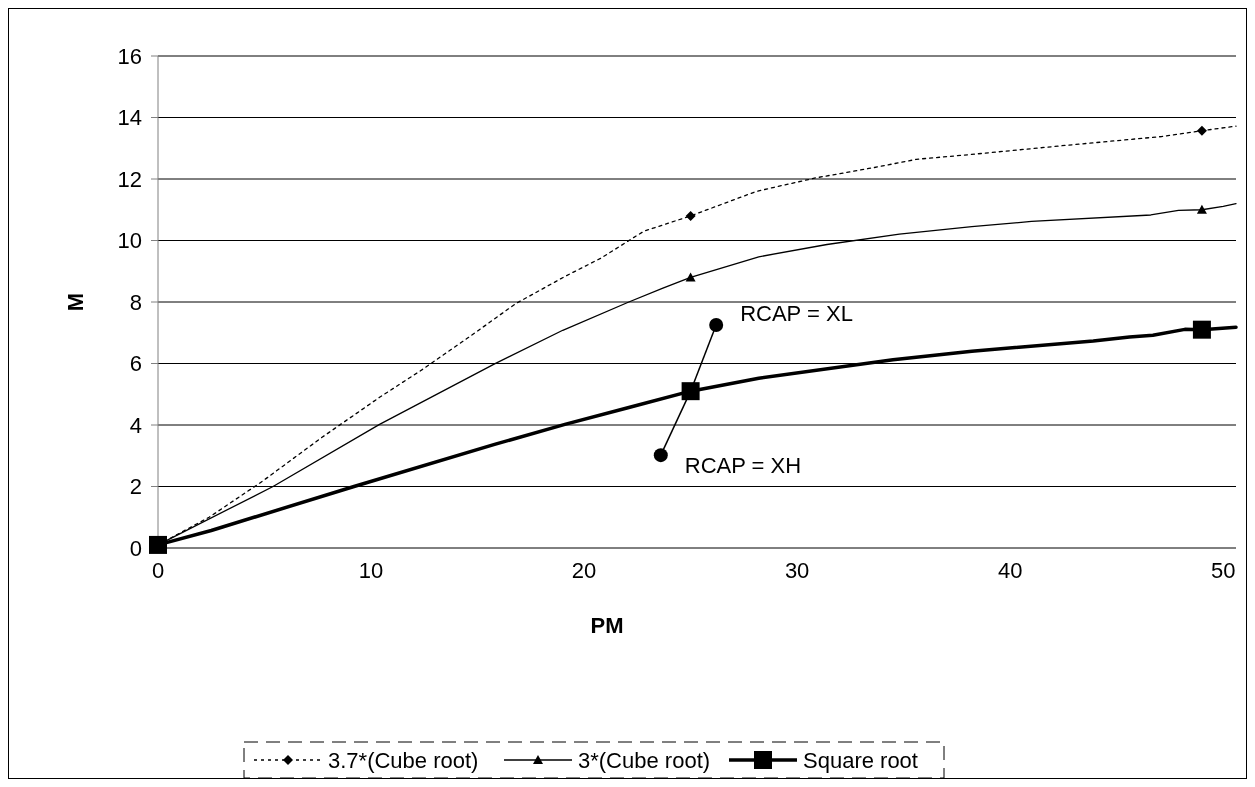  I want to click on x-tick-label: 20, so click(584, 570).